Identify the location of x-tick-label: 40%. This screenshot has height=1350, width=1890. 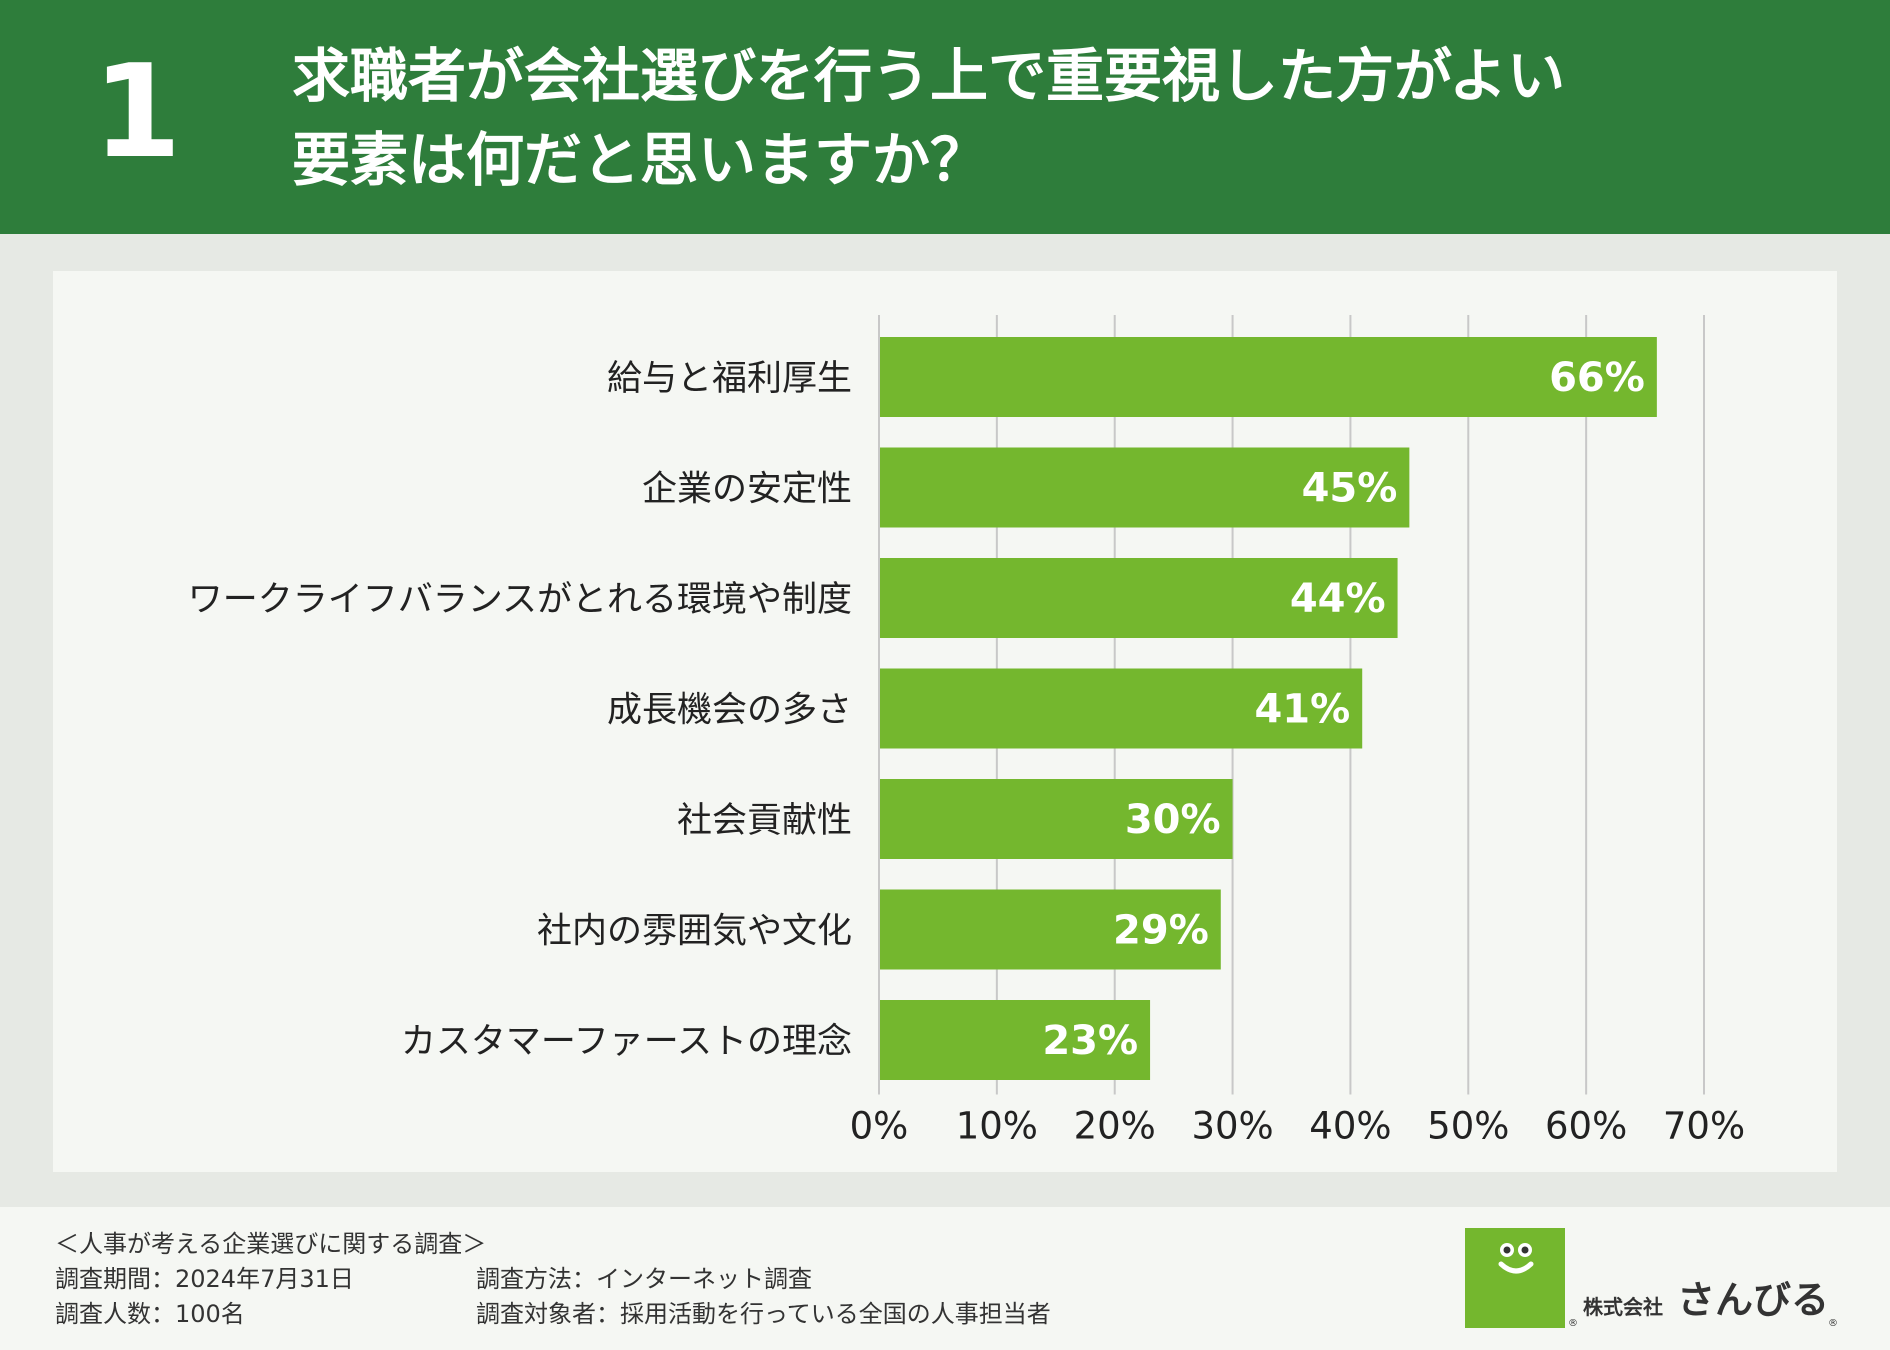
(1350, 1126).